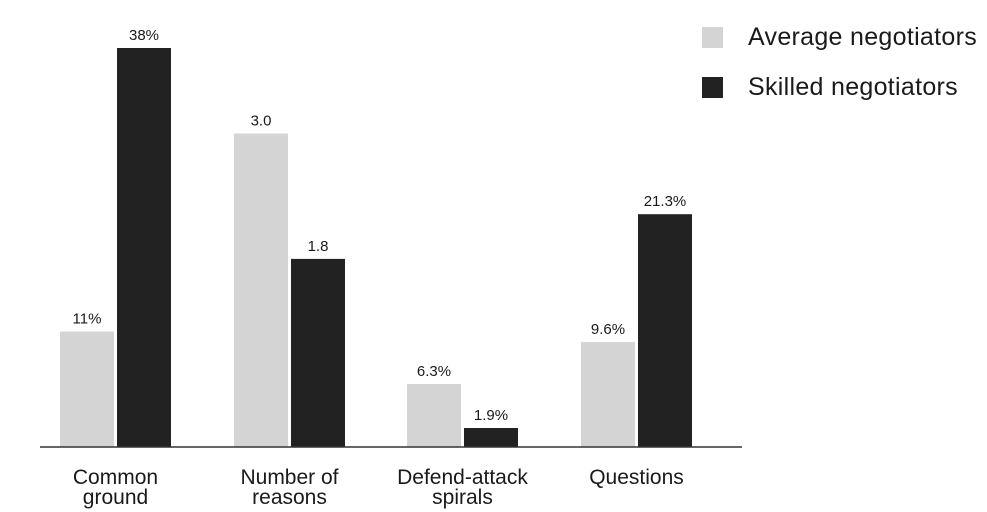  I want to click on bar-common-ground-skilled-negotiators, so click(144, 247).